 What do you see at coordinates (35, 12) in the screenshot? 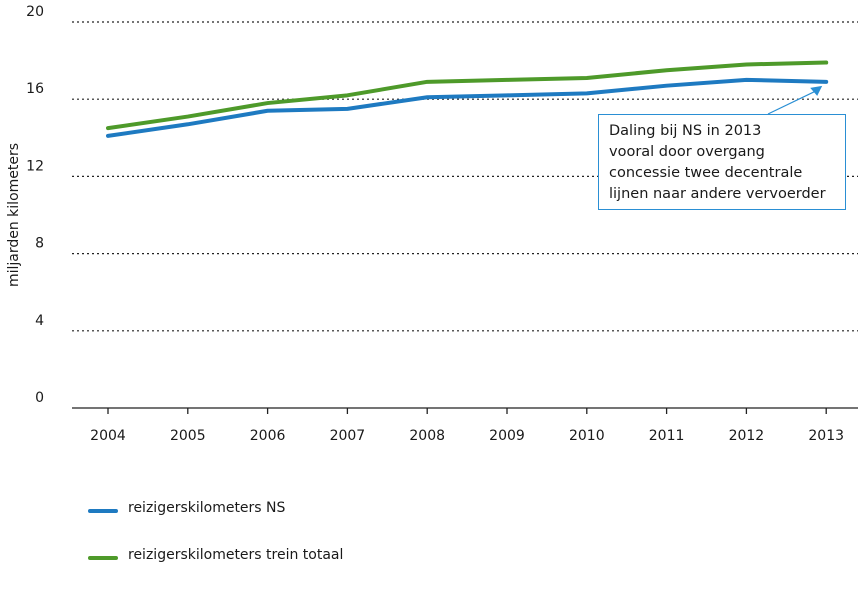
I see `y-tick-label: 20` at bounding box center [35, 12].